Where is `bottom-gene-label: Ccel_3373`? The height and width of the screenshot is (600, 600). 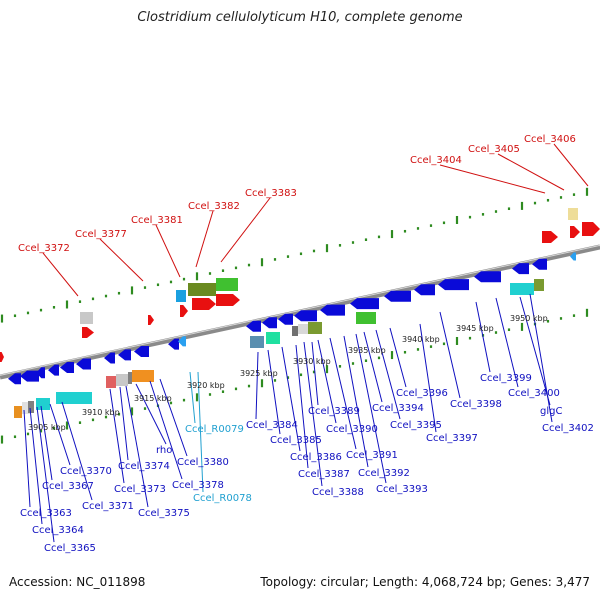 bottom-gene-label: Ccel_3373 is located at coordinates (140, 489).